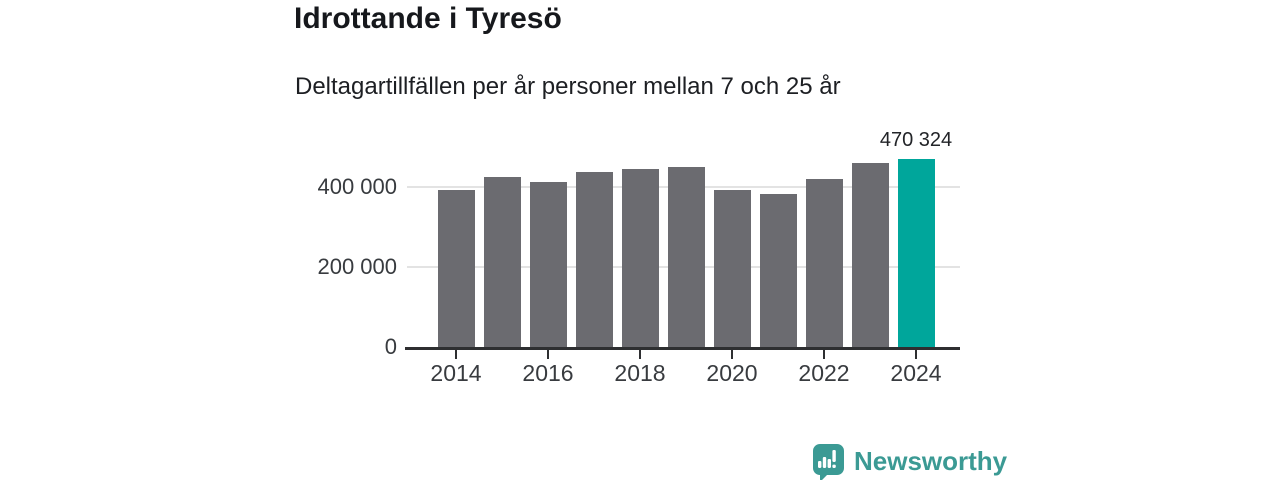 Image resolution: width=1280 pixels, height=480 pixels. I want to click on x-tick-label: 2016, so click(548, 373).